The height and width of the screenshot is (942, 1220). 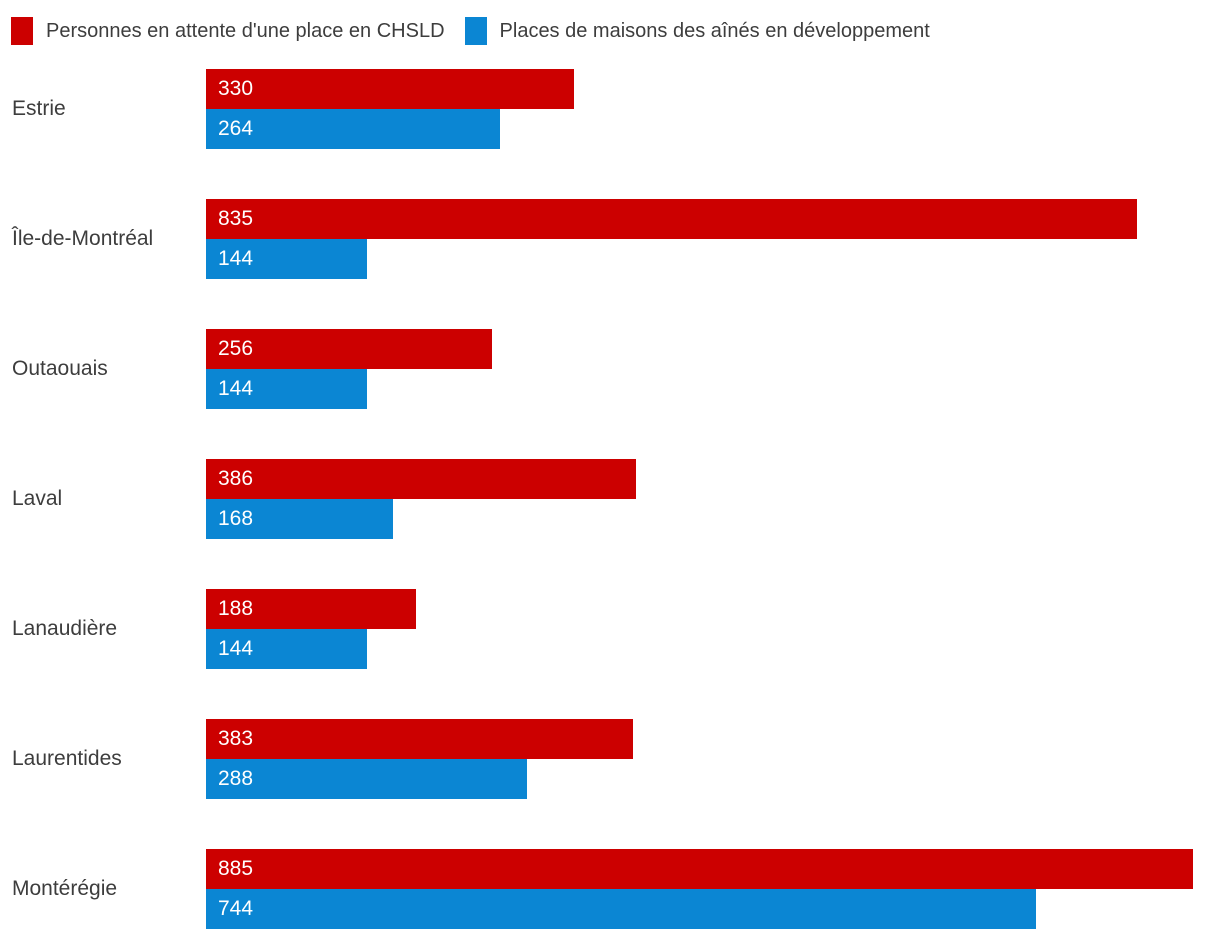 I want to click on bar-group: 188 144, so click(x=713, y=629).